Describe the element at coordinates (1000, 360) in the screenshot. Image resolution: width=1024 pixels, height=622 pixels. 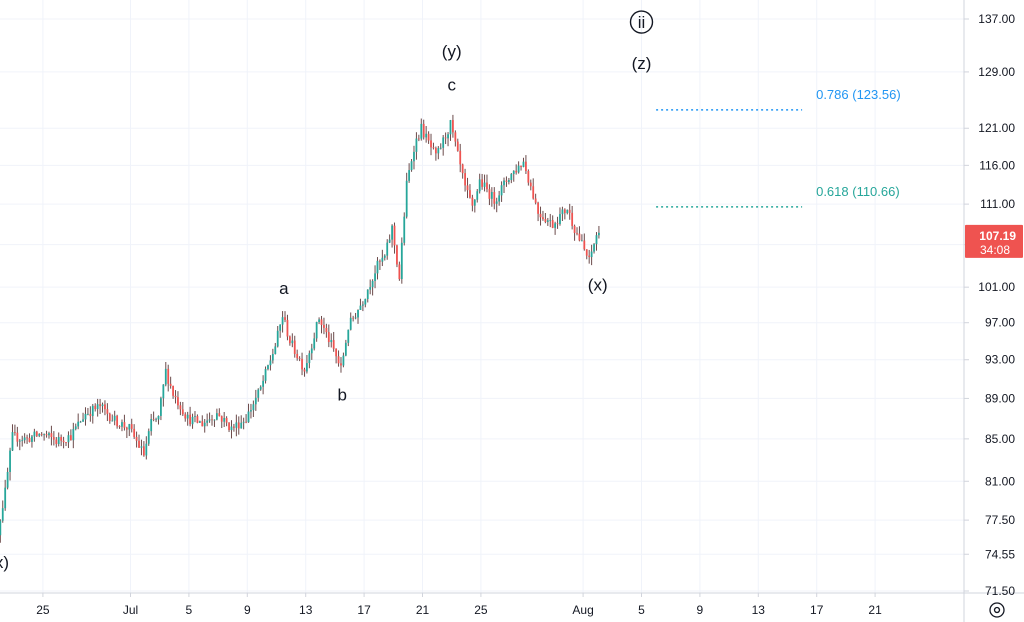
I see `price-tick-label: 93.00` at that location.